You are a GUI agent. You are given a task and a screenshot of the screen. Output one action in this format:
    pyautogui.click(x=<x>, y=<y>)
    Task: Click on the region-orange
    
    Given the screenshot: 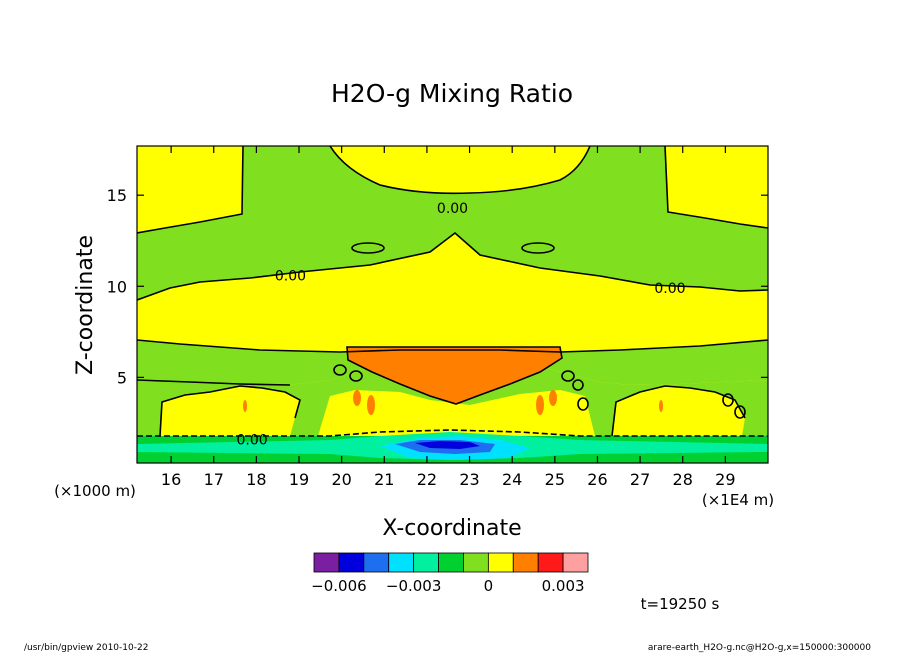 What is the action you would take?
    pyautogui.click(x=454, y=375)
    